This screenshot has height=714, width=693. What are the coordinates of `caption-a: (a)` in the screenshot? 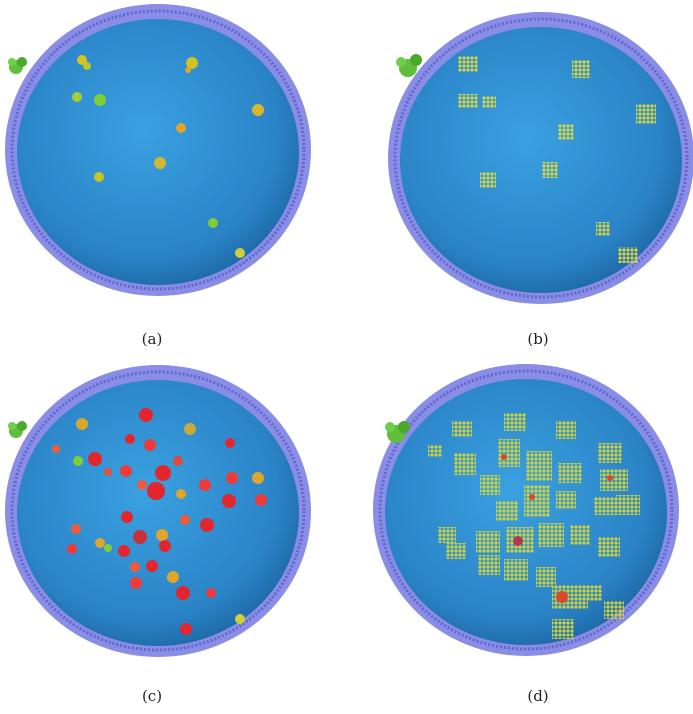 It's located at (152, 339).